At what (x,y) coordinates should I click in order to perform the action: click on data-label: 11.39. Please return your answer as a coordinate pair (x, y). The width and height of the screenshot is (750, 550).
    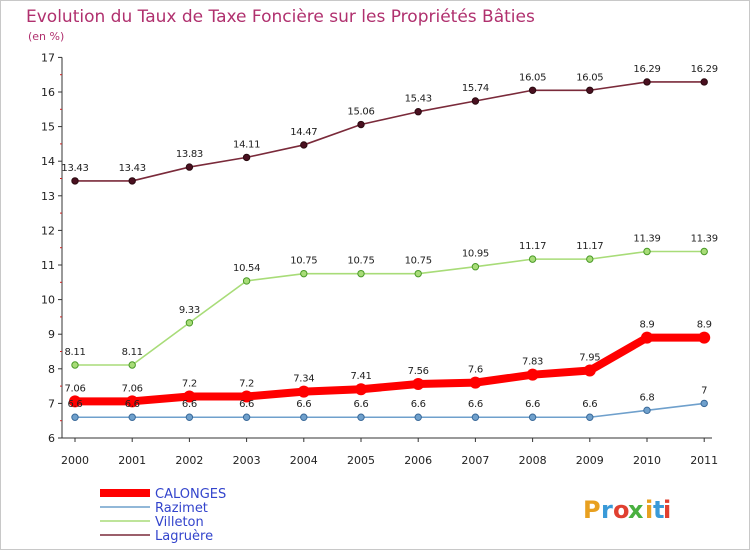
    Looking at the image, I should click on (704, 239).